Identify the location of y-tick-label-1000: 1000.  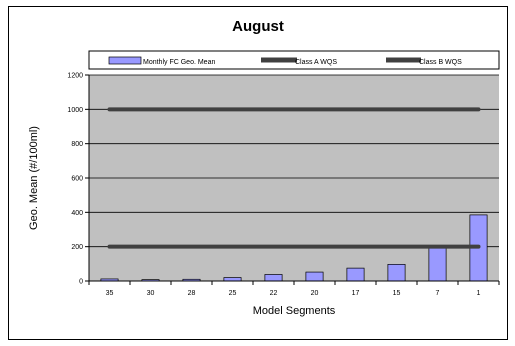
(75, 110).